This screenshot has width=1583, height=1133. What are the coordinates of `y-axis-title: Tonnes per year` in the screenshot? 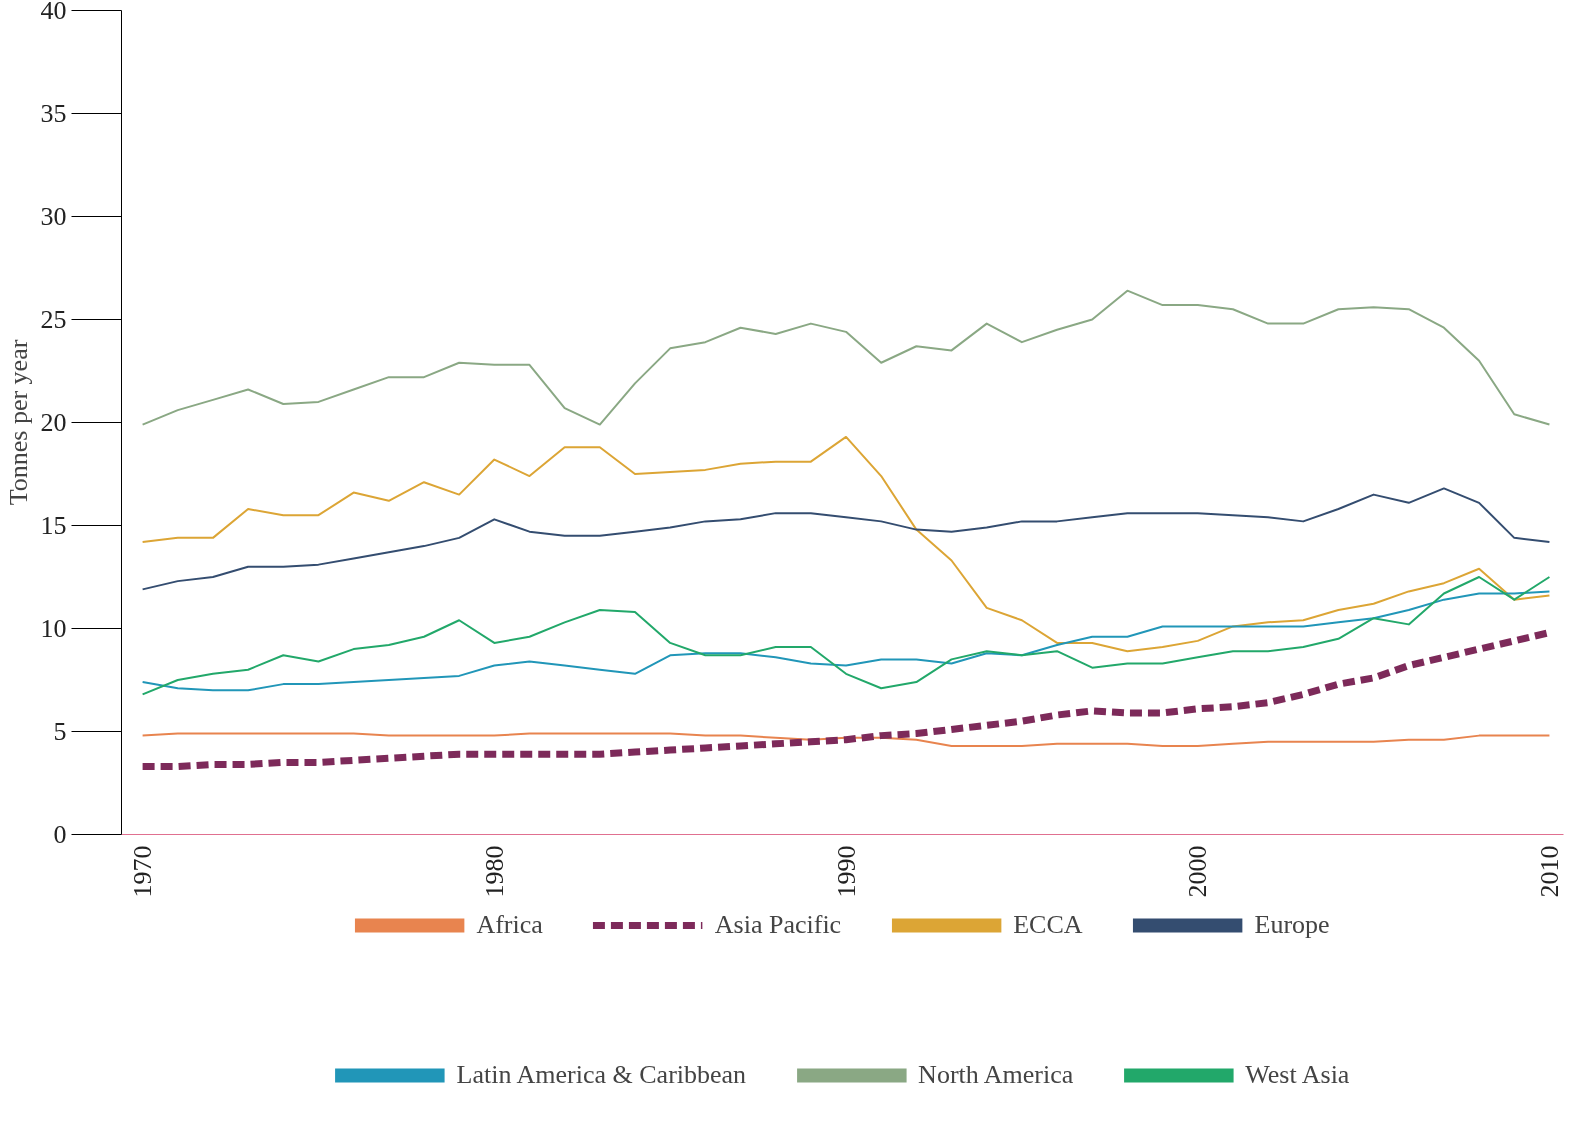 It's located at (18, 422).